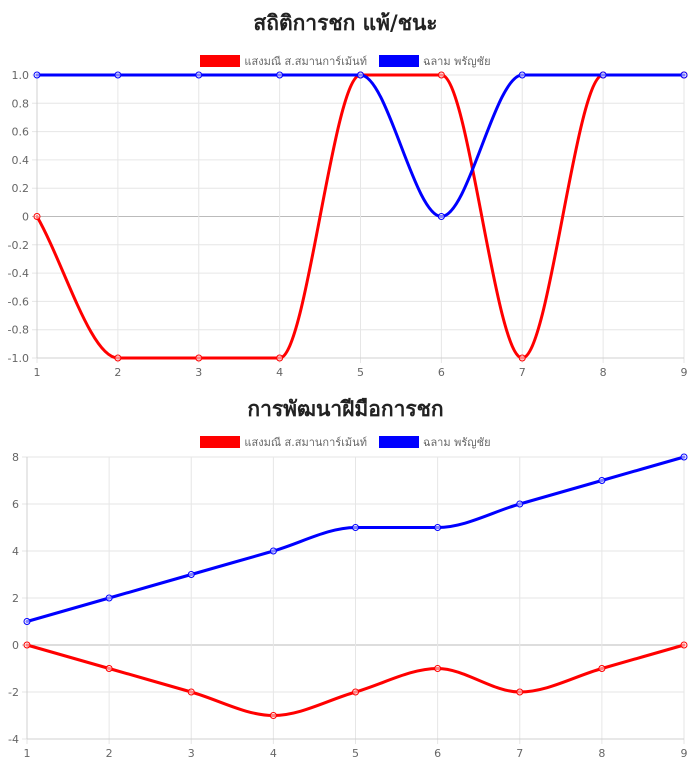  Describe the element at coordinates (13, 739) in the screenshot. I see `y-tick-label: -4` at that location.